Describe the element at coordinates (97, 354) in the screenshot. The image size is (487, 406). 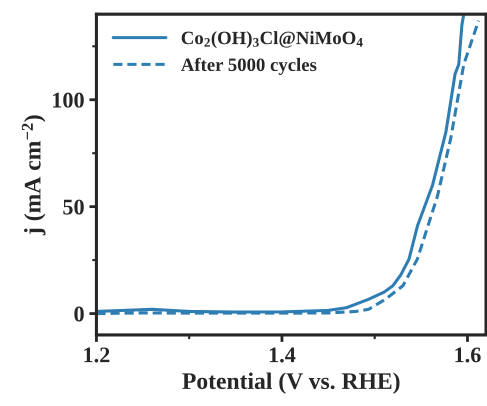
I see `x-tick-label: 1.2` at that location.